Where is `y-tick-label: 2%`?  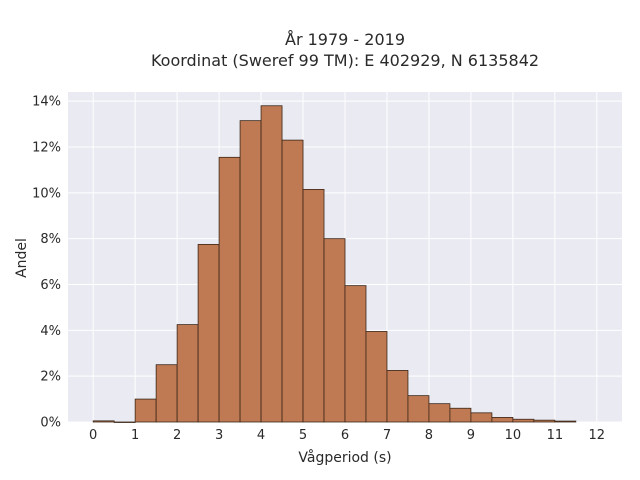 y-tick-label: 2% is located at coordinates (50, 377).